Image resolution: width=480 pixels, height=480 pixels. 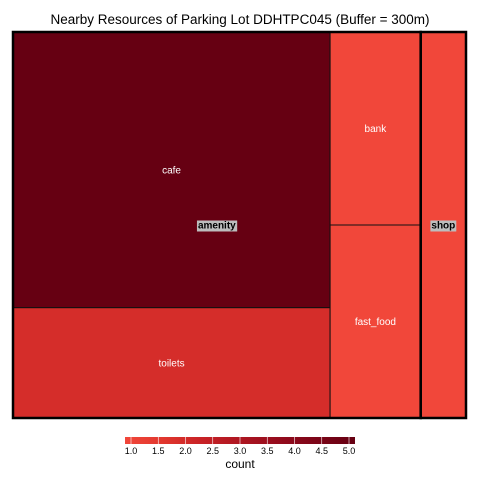 I want to click on tile-label-toilets: toilets, so click(x=171, y=363).